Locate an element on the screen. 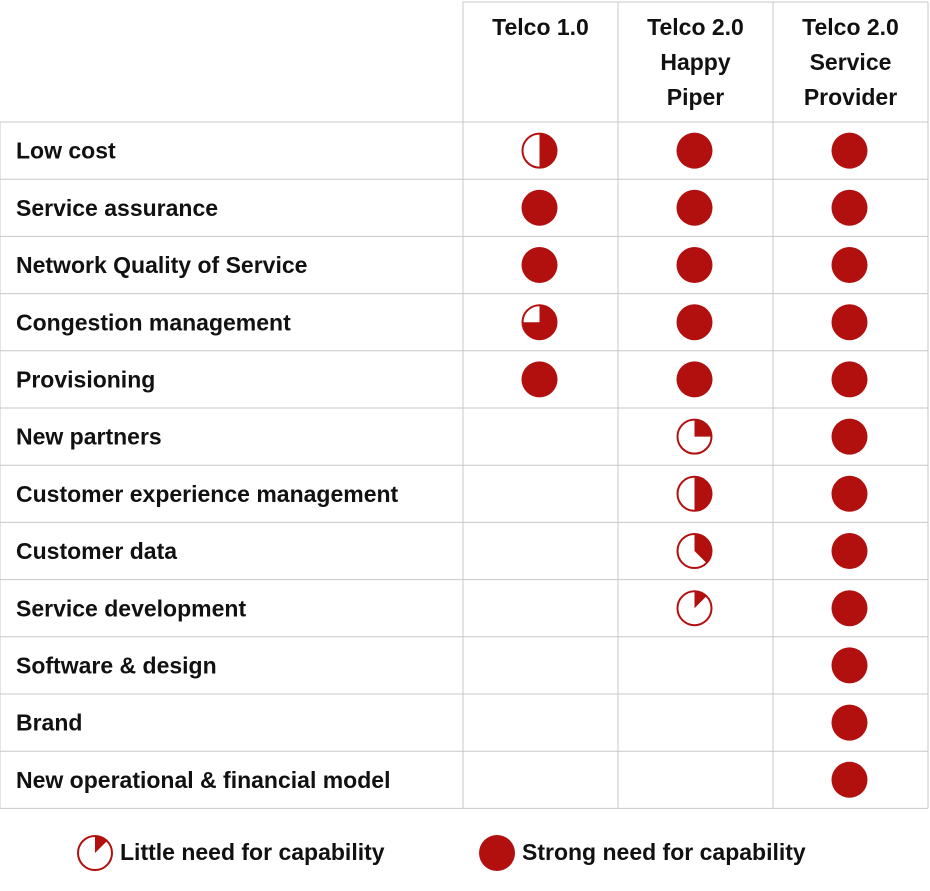  column-header: Provider is located at coordinates (850, 97).